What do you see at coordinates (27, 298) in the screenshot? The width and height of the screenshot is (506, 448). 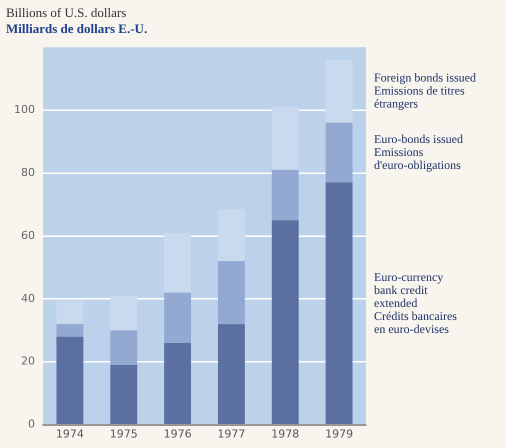 I see `y-tick-label: 40` at bounding box center [27, 298].